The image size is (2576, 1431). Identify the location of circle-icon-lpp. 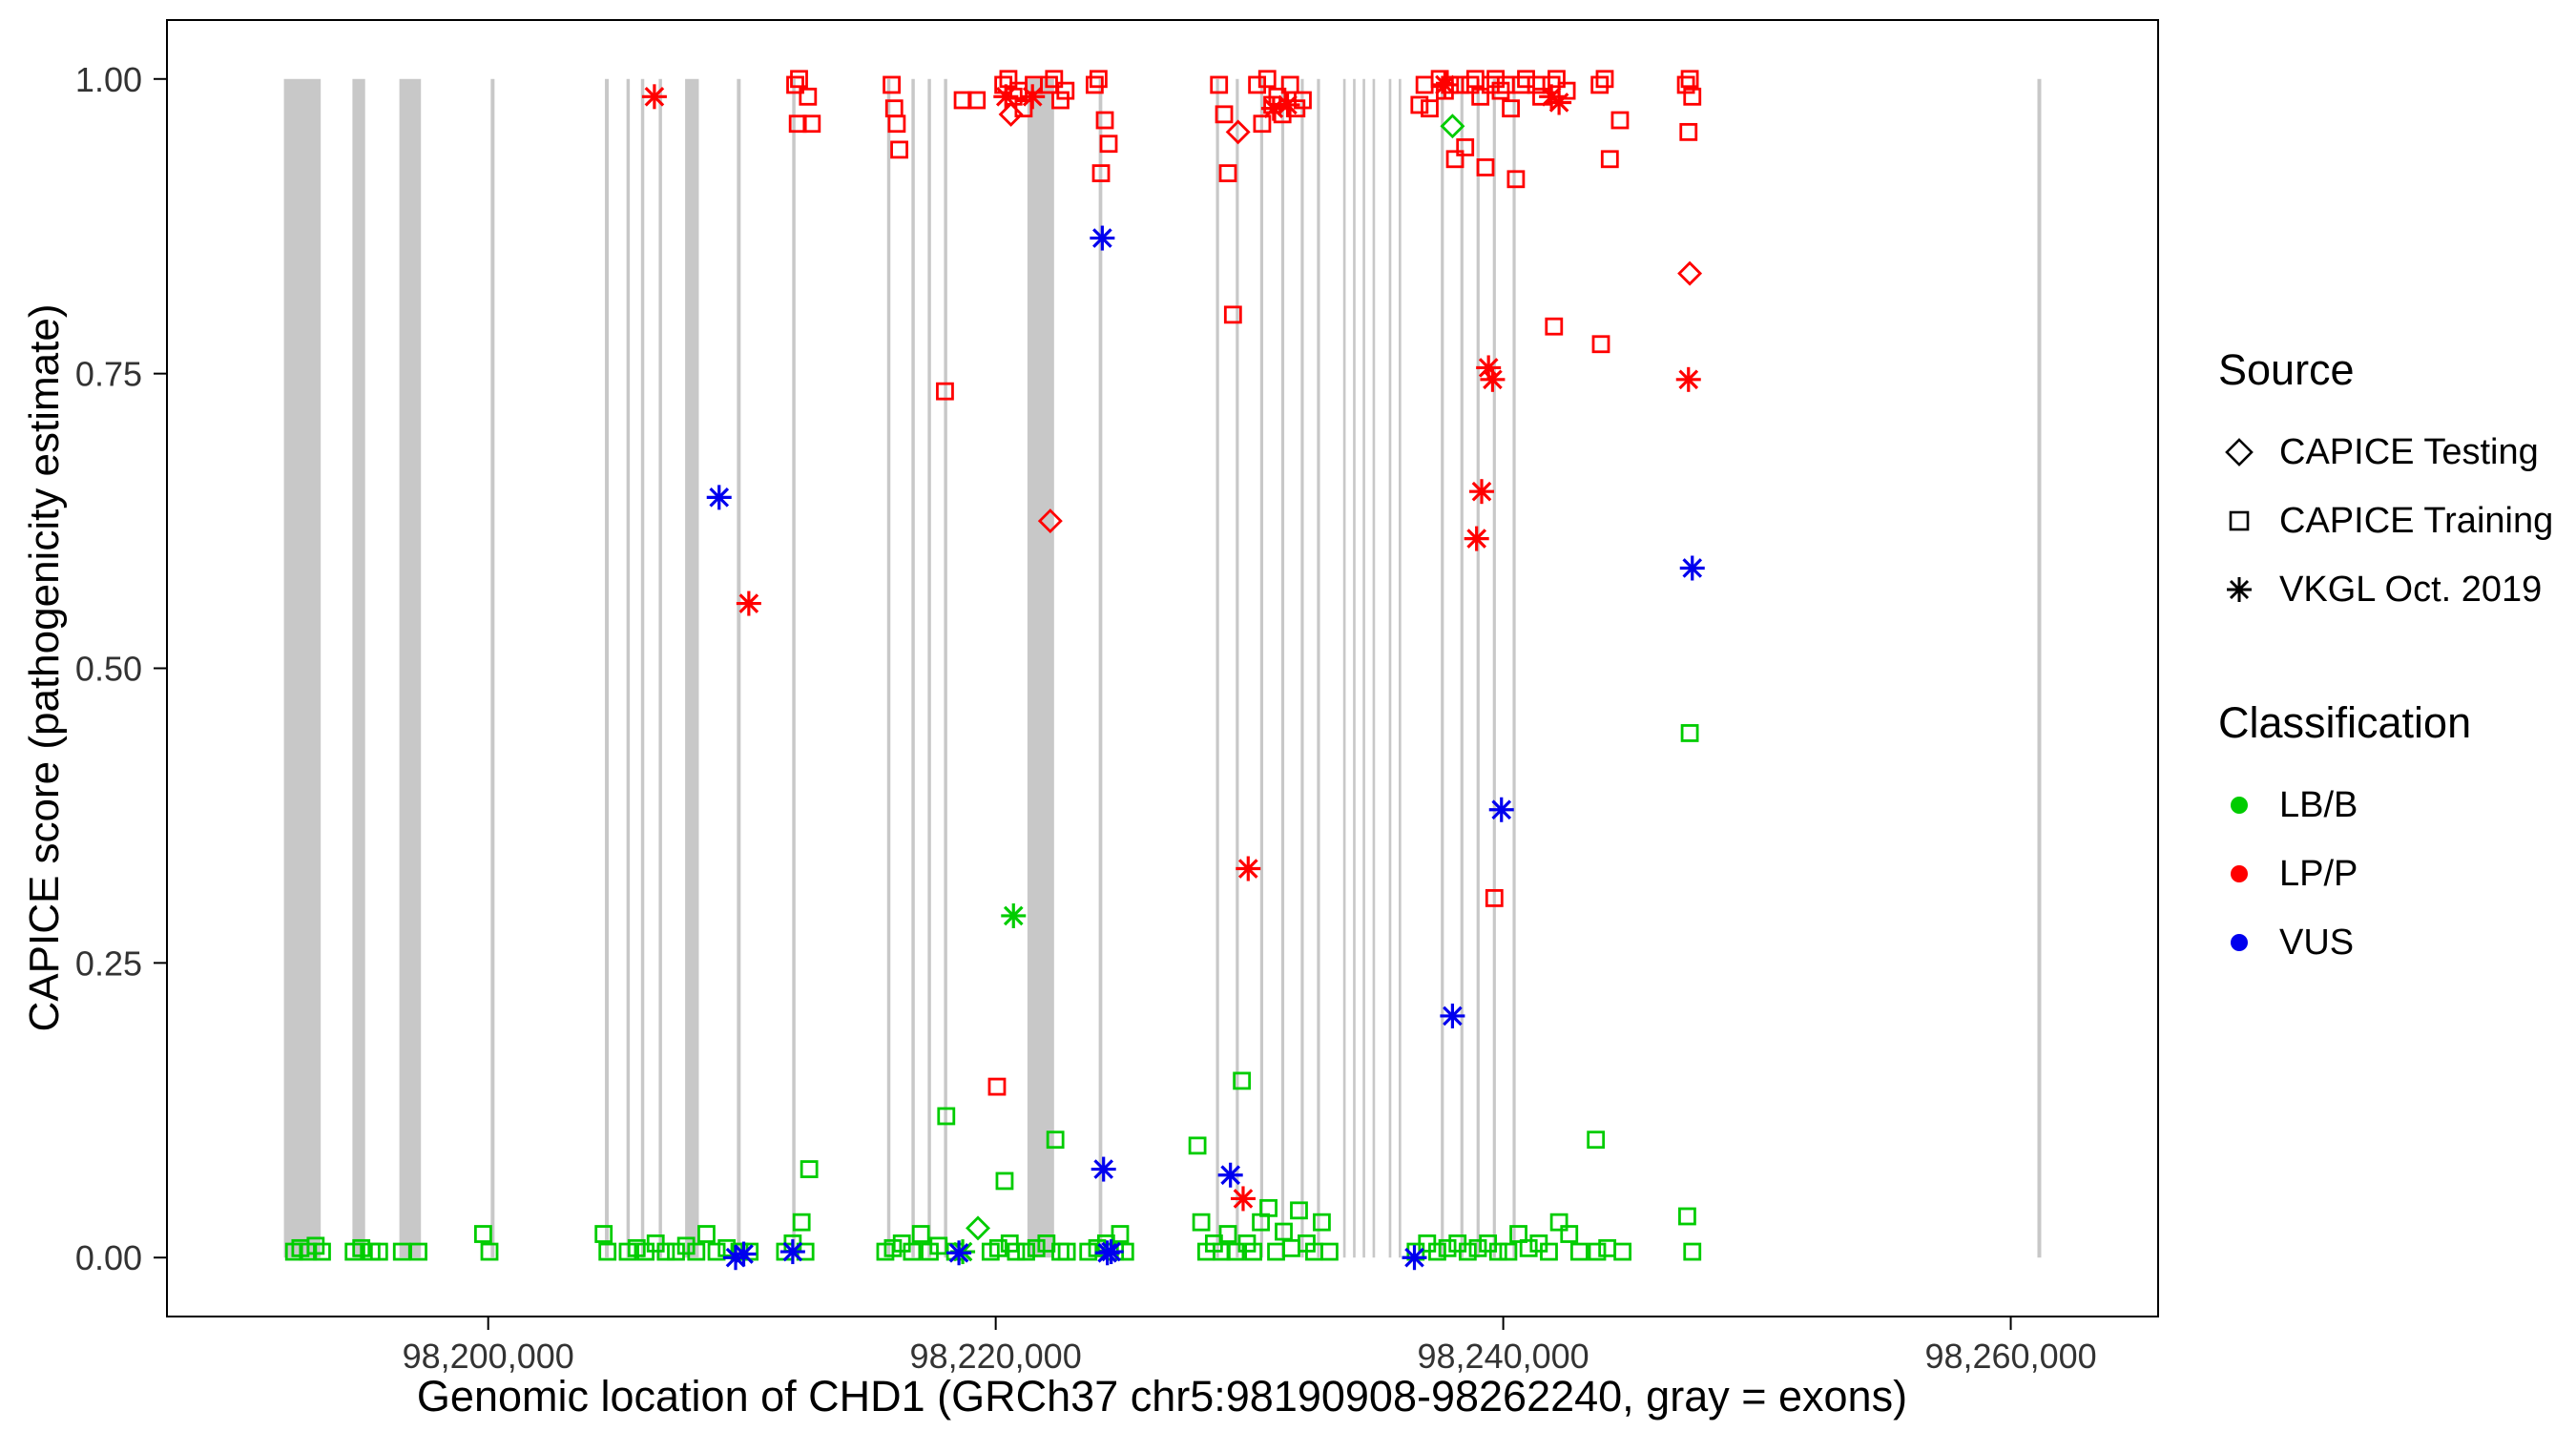
(2239, 873).